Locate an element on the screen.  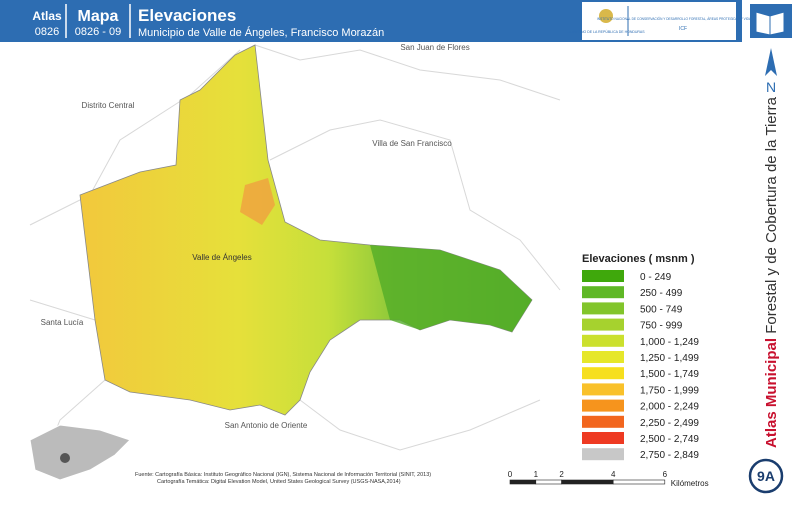
page-number: 9A is located at coordinates (766, 476).